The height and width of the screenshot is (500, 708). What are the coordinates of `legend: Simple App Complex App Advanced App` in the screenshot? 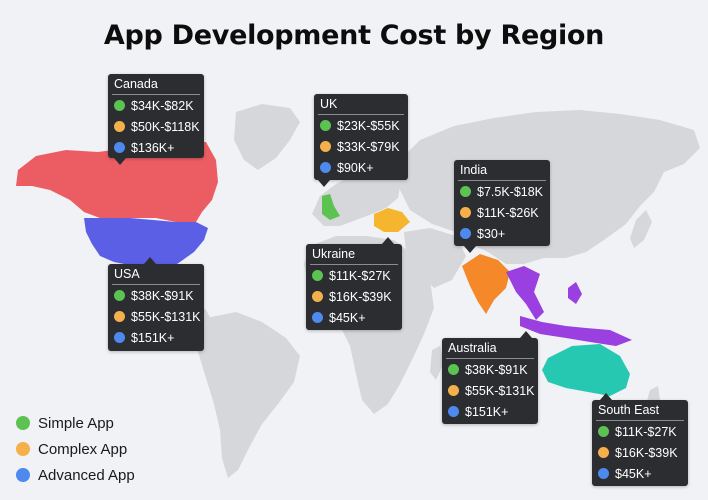 It's located at (75, 449).